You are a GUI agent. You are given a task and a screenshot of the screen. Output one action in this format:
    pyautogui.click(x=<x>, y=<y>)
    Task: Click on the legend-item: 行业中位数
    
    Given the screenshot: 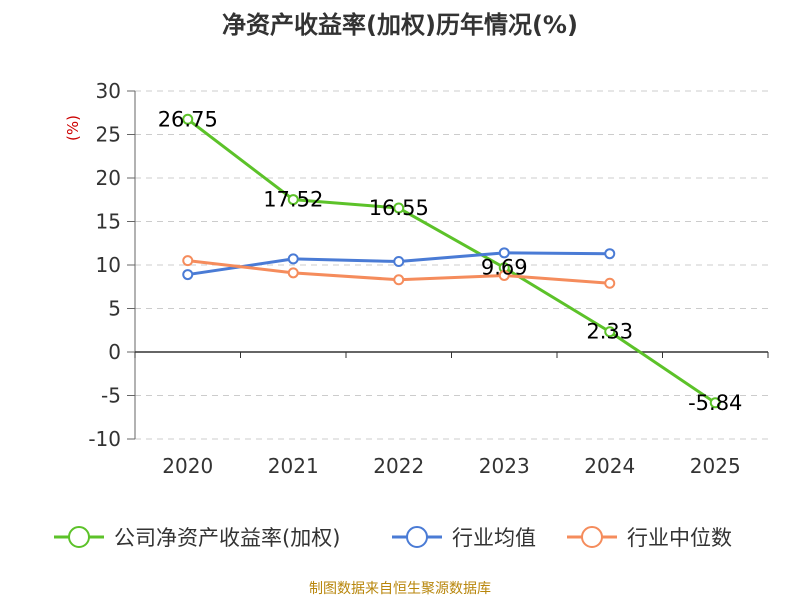 What is the action you would take?
    pyautogui.click(x=649, y=538)
    